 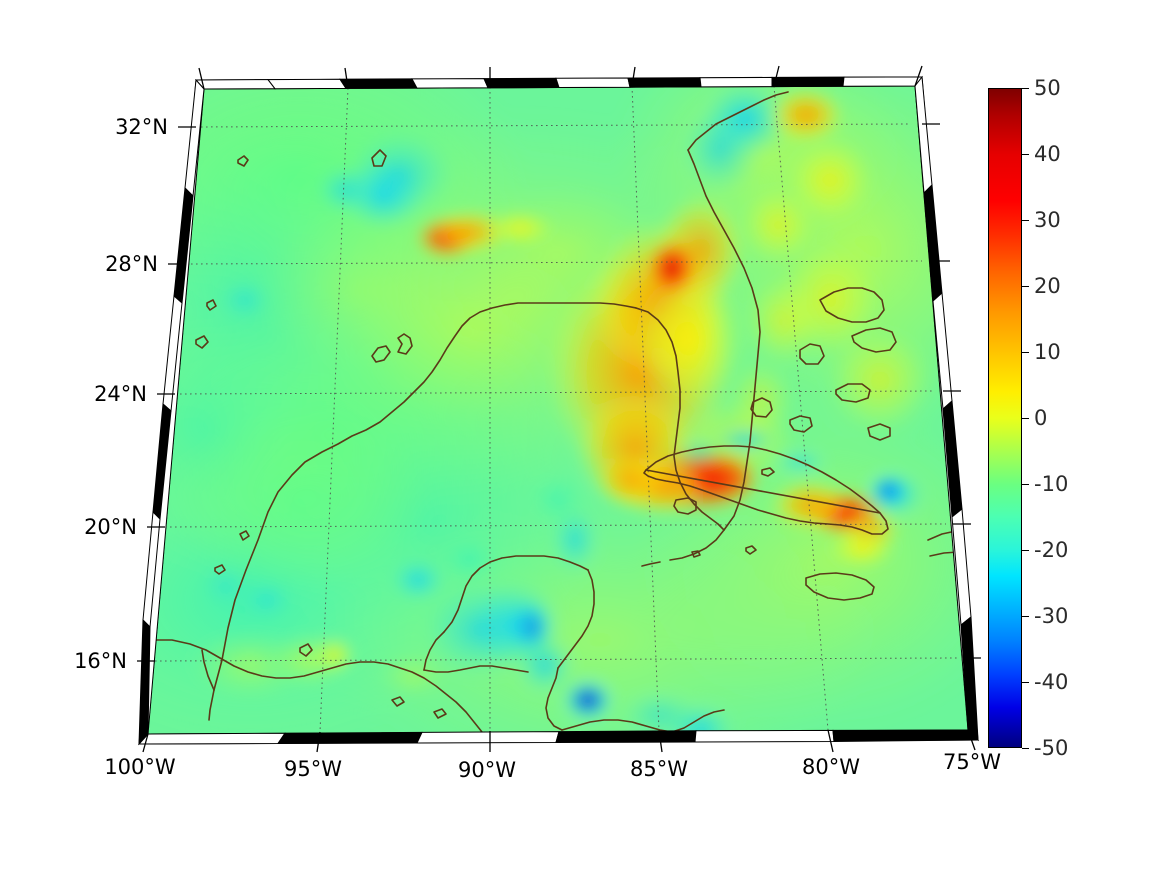 I want to click on cbar-label-m50: -50, so click(x=1051, y=748).